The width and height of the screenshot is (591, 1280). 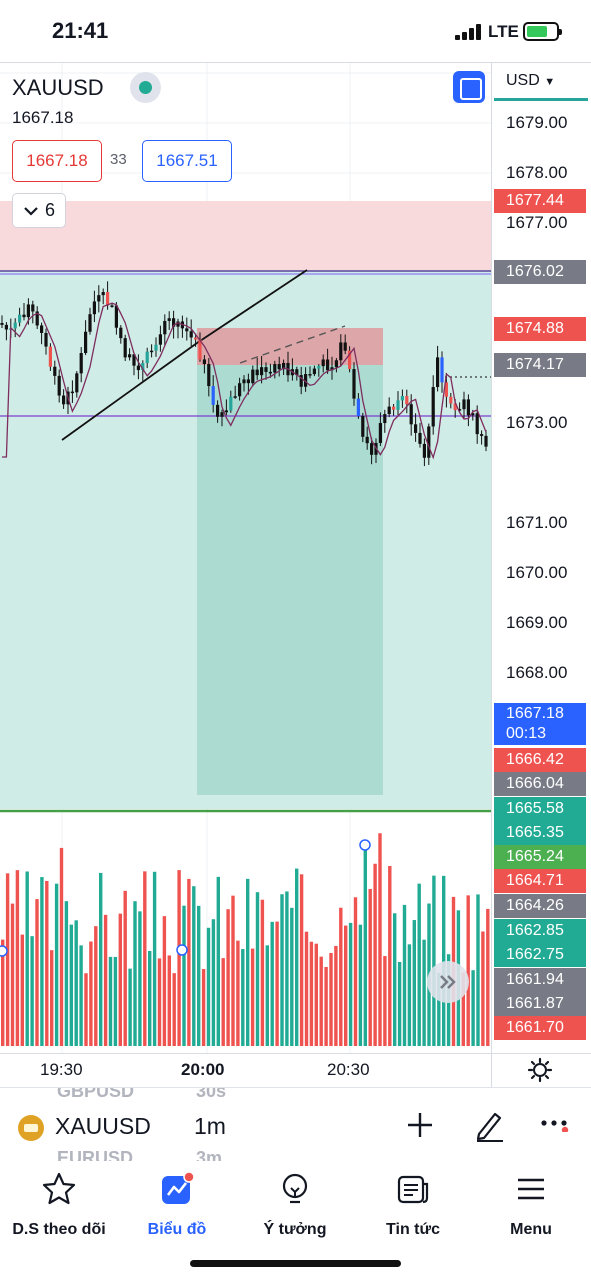 What do you see at coordinates (420, 1125) in the screenshot?
I see `plus-icon` at bounding box center [420, 1125].